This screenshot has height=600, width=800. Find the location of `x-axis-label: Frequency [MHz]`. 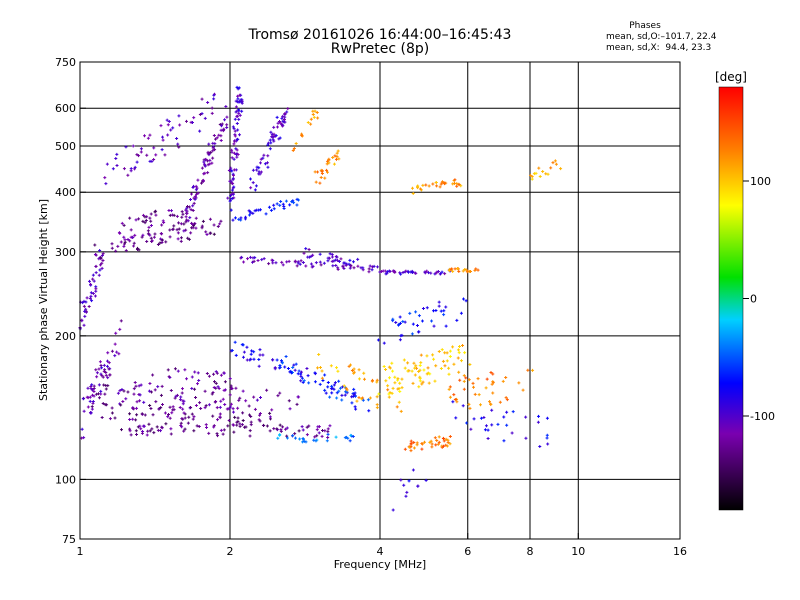

x-axis-label: Frequency [MHz] is located at coordinates (380, 564).